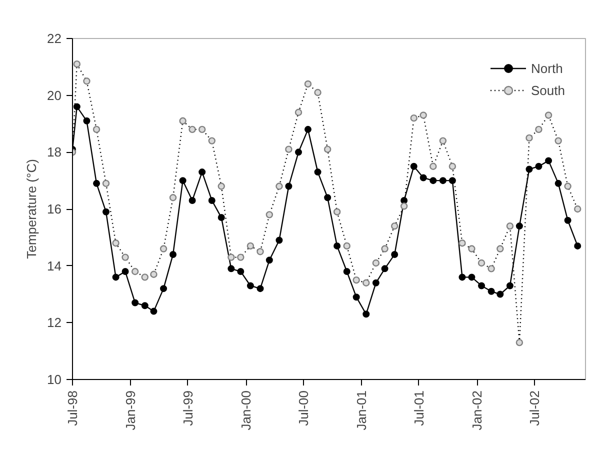 This screenshot has width=609, height=461. I want to click on x-tick-label: Jul-02, so click(534, 408).